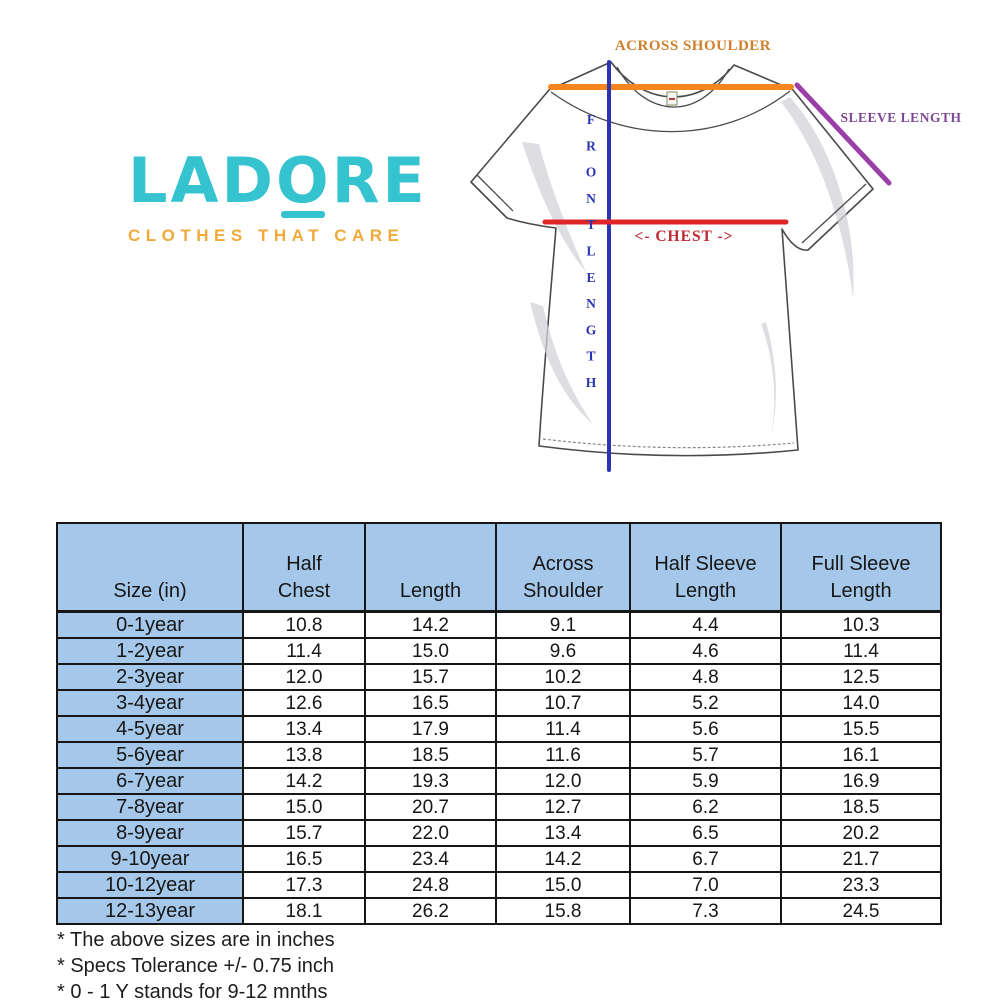 This screenshot has width=1000, height=1000. Describe the element at coordinates (861, 624) in the screenshot. I see `value-cell: 10.3` at that location.